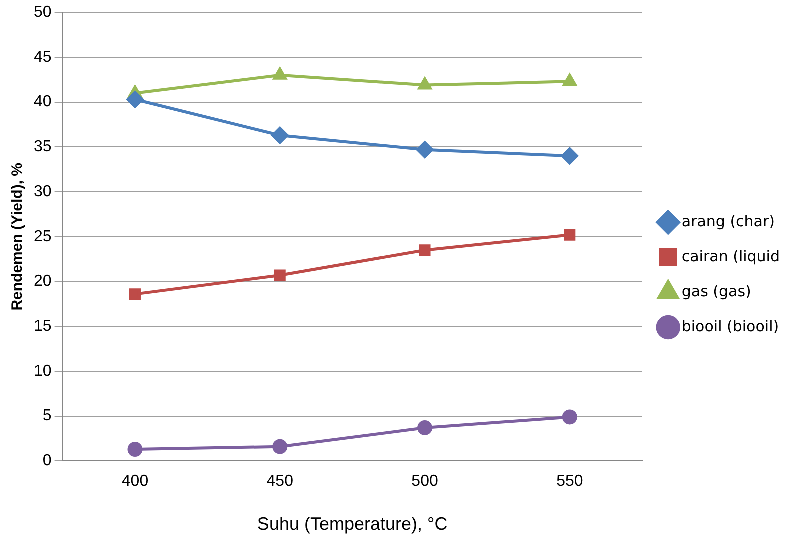  I want to click on x-tick-label: 550, so click(570, 481).